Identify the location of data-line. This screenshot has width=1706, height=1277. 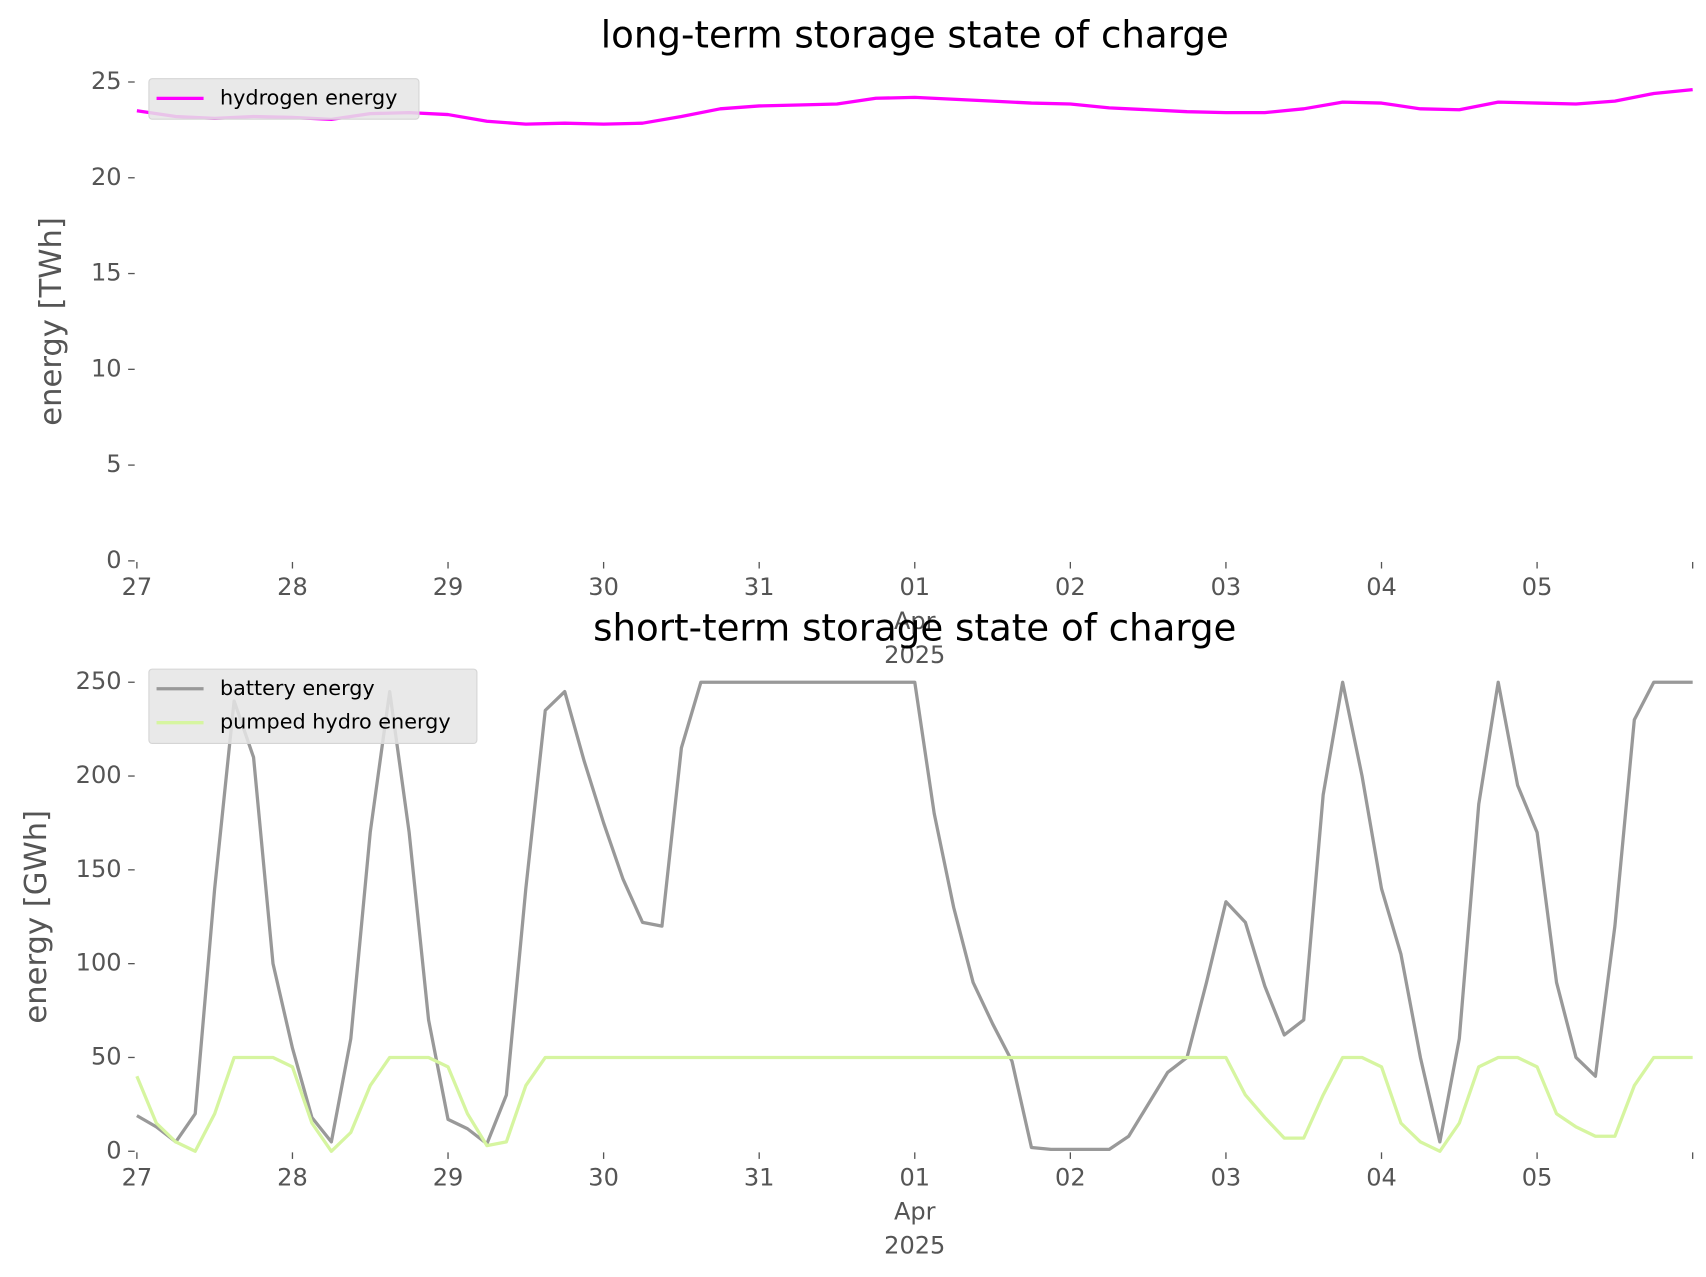
(914, 1104).